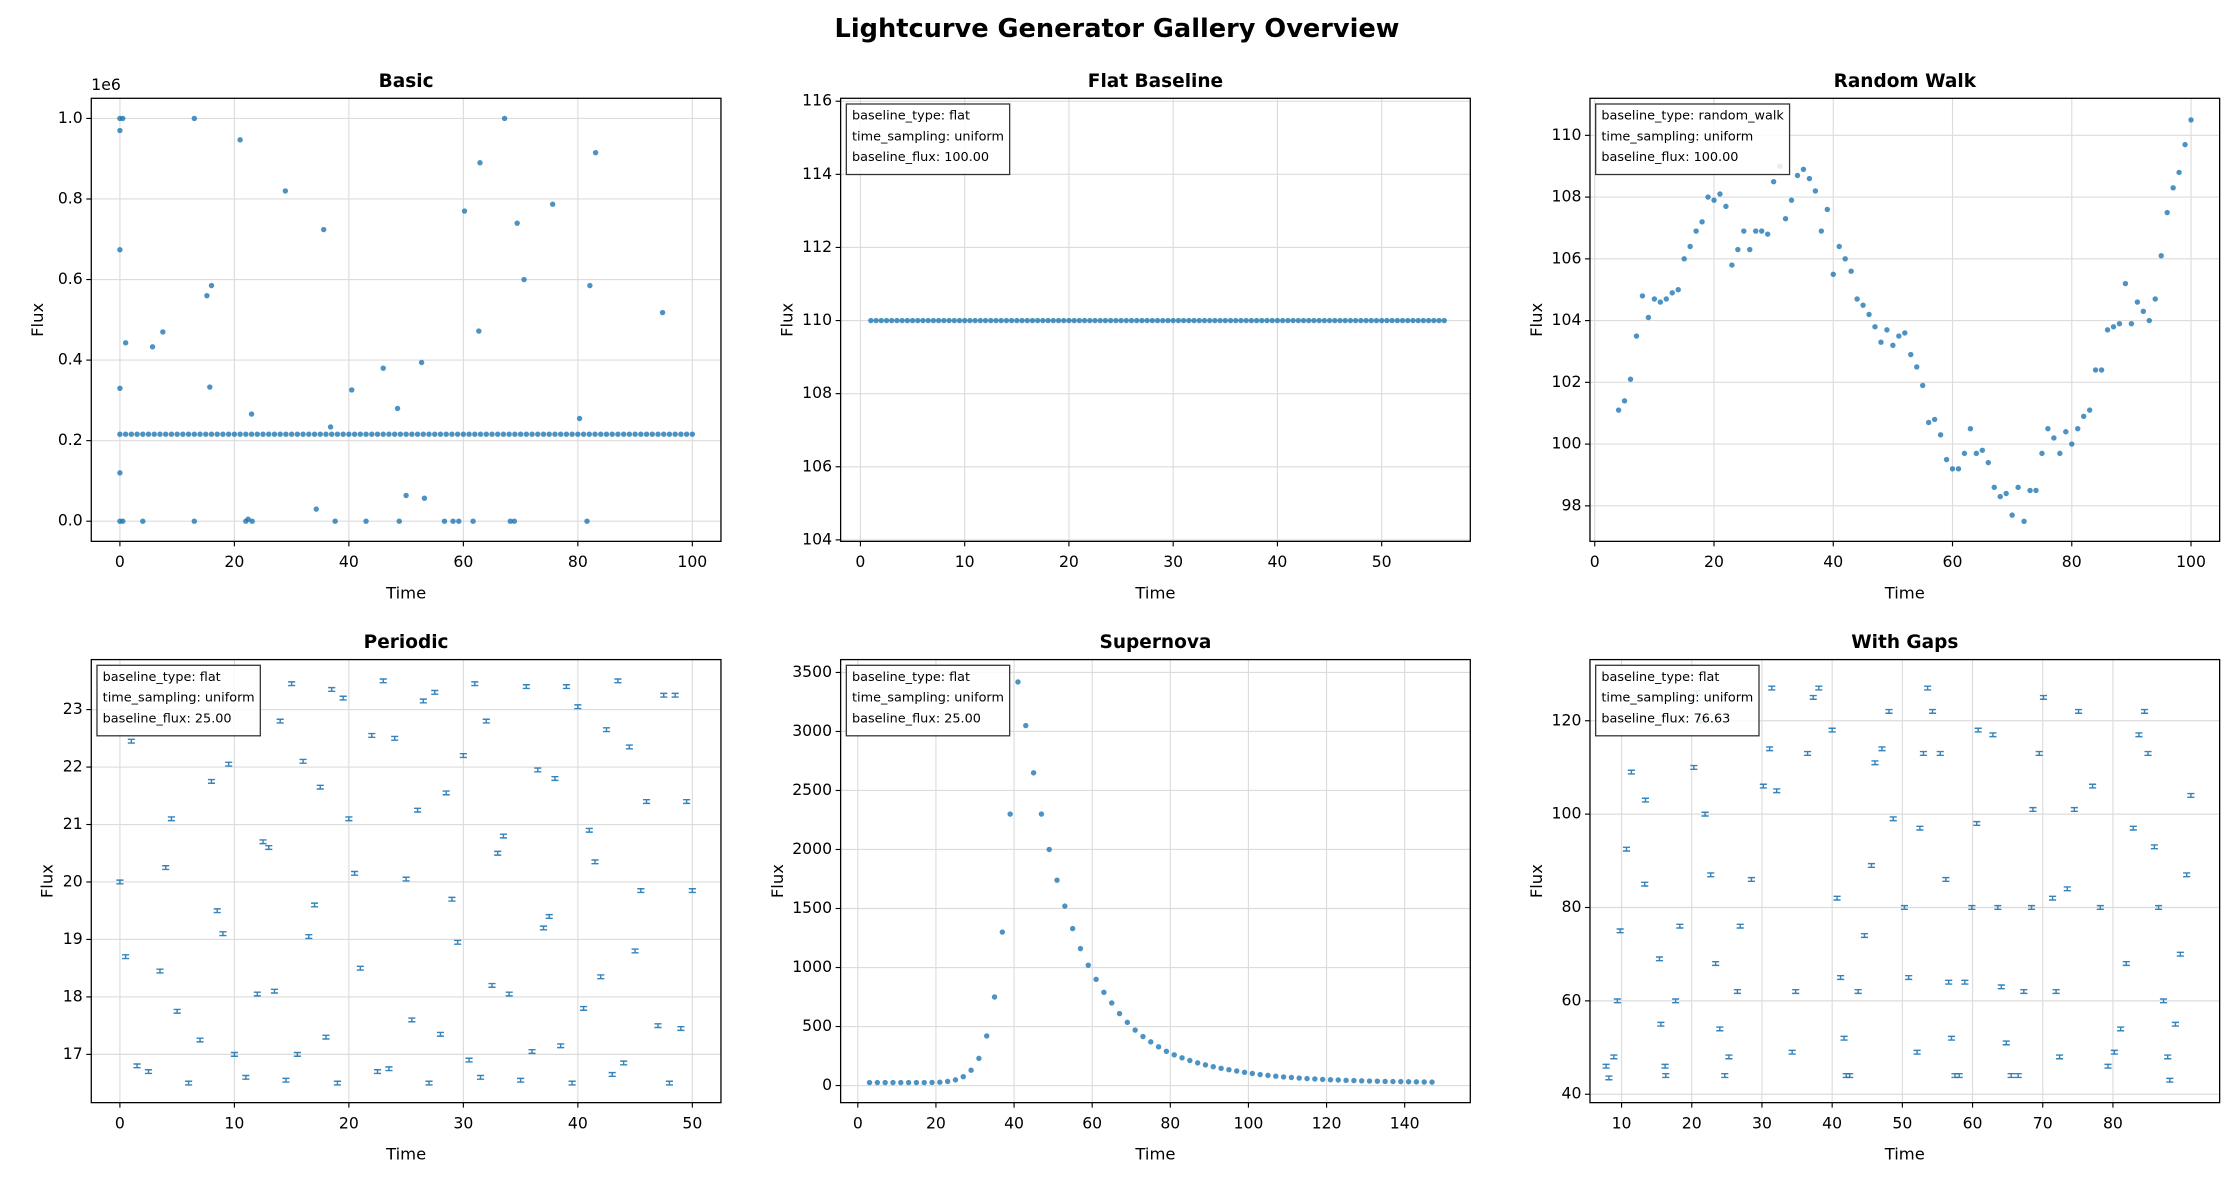  What do you see at coordinates (928, 698) in the screenshot?
I see `info-box-line: time_sampling: uniform` at bounding box center [928, 698].